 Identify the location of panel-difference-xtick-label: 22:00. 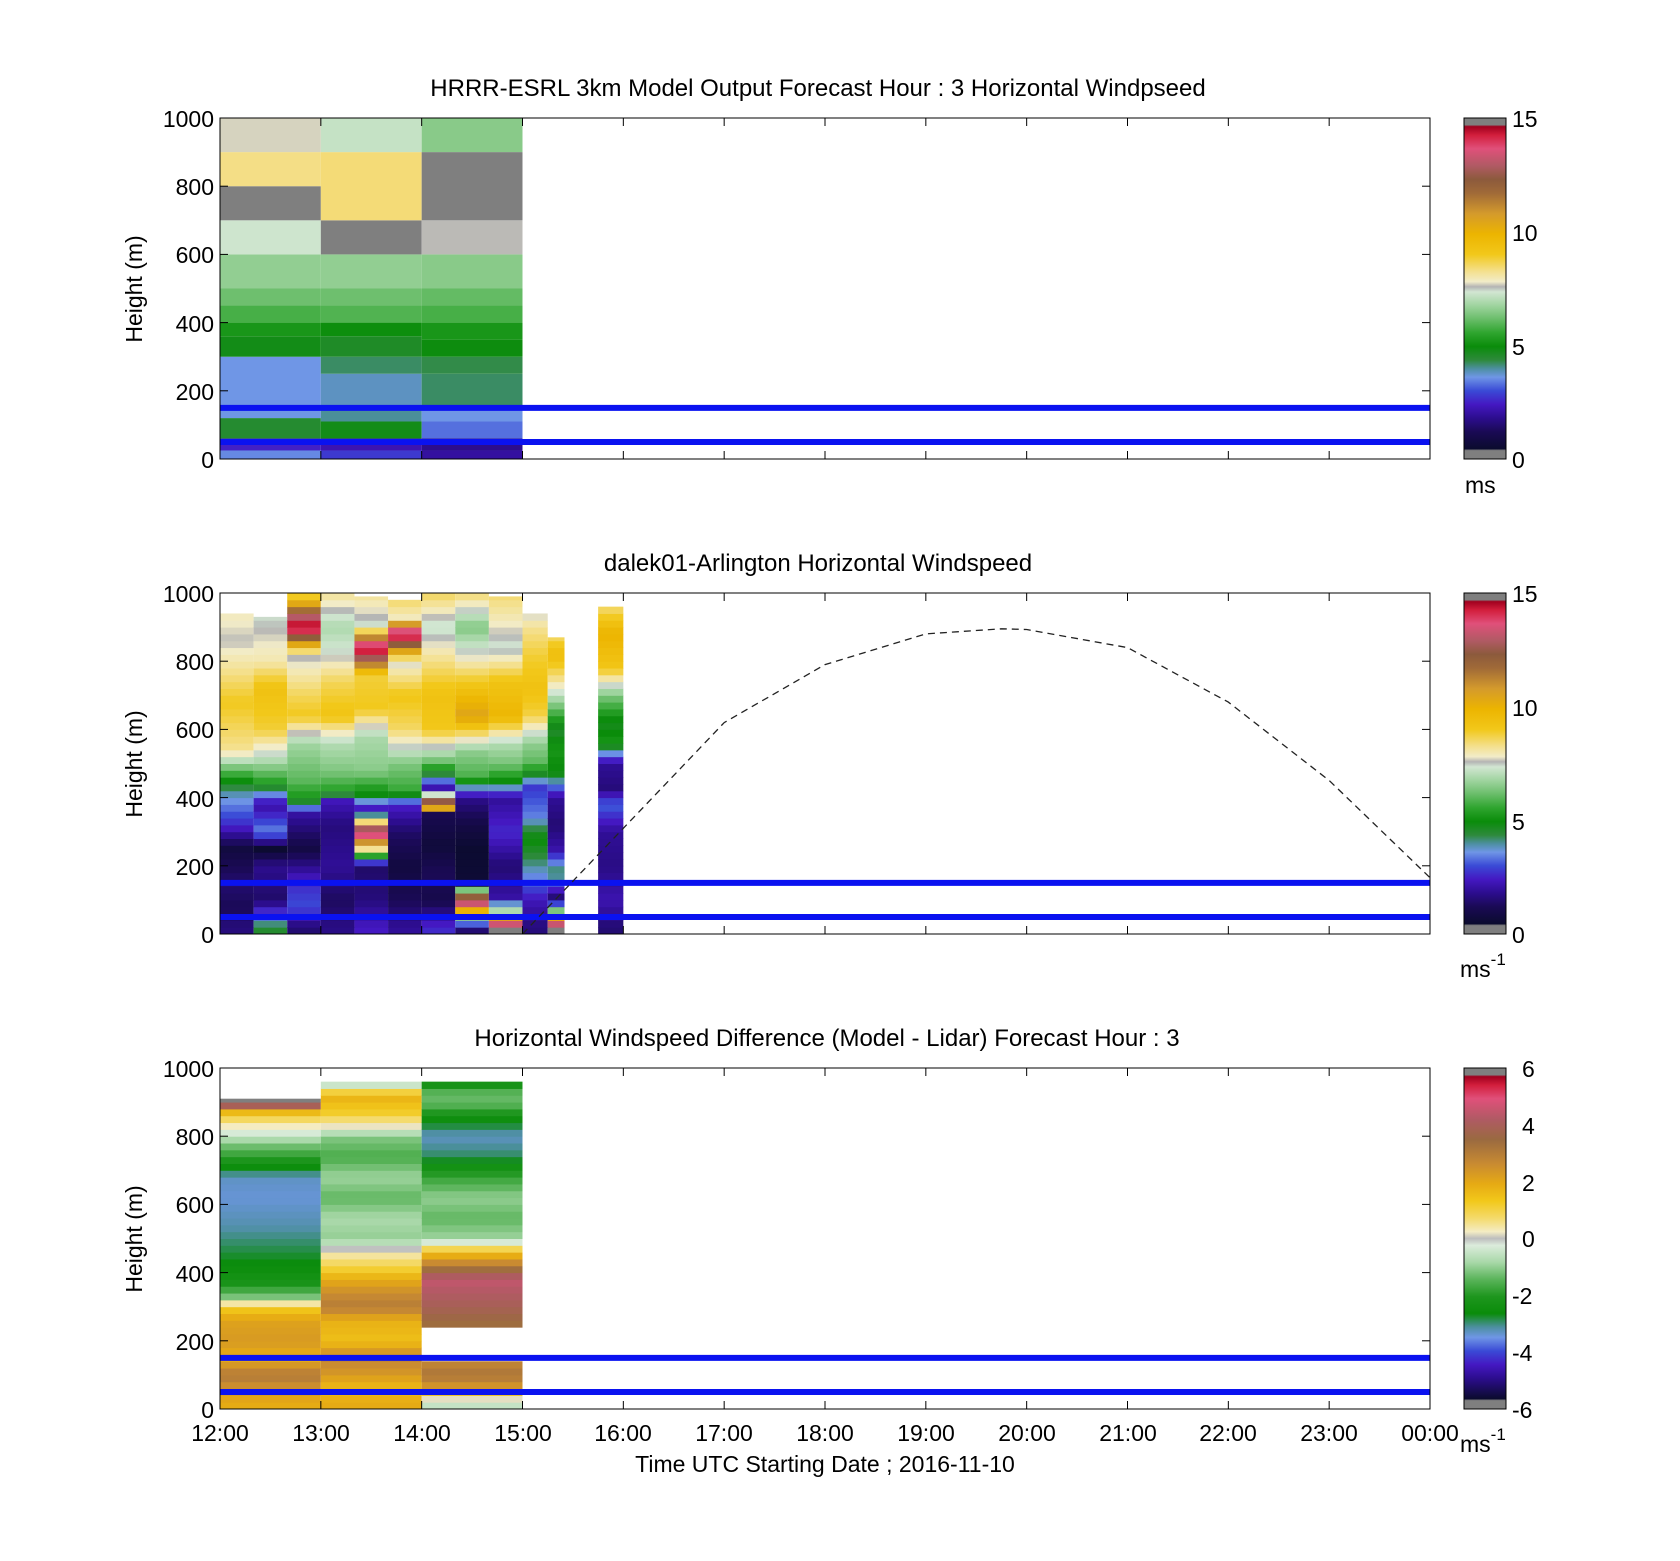
(1228, 1433).